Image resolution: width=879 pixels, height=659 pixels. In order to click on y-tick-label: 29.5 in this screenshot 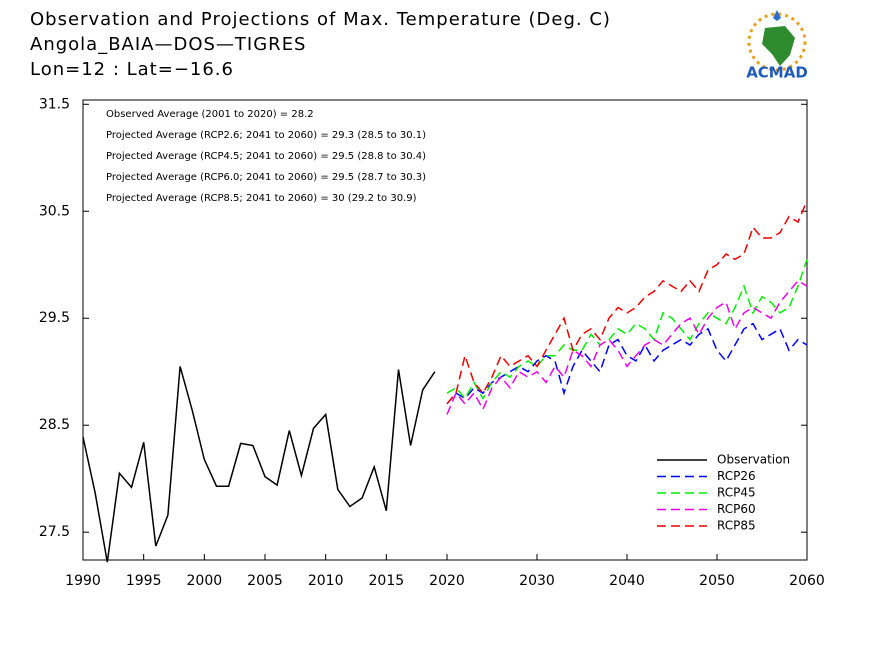, I will do `click(54, 318)`.